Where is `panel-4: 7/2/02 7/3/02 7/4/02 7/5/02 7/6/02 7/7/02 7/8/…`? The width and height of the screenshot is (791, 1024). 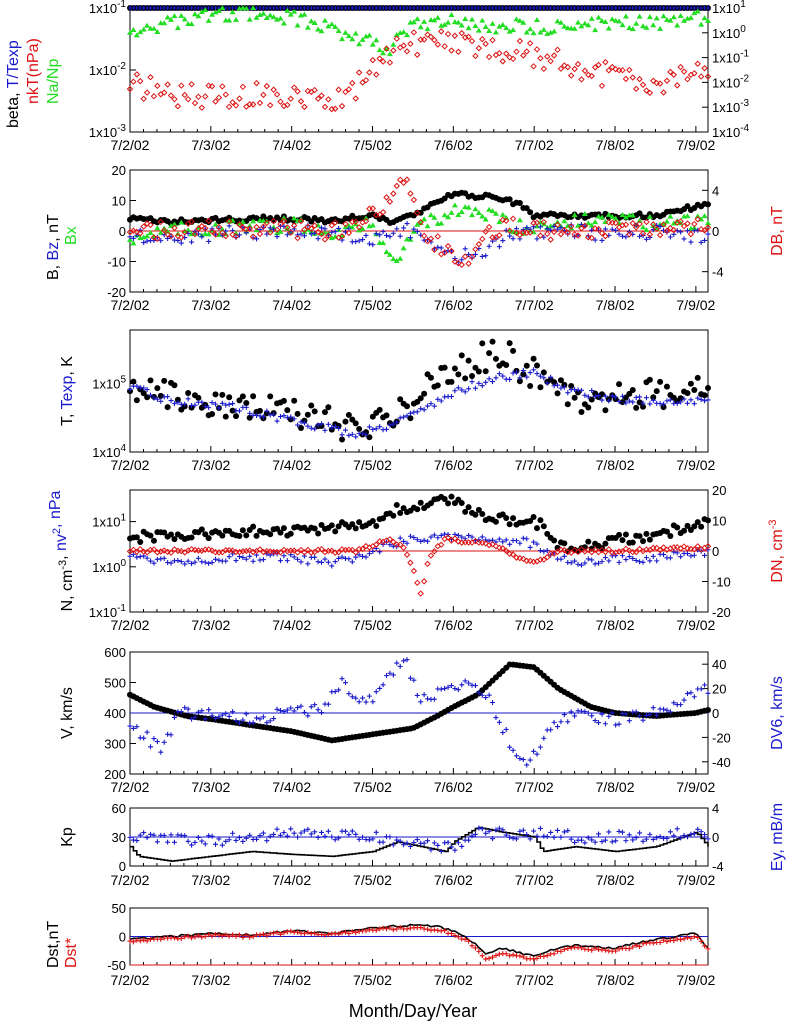 panel-4: 7/2/02 7/3/02 7/4/02 7/5/02 7/6/02 7/7/02 7/8/… is located at coordinates (416, 558).